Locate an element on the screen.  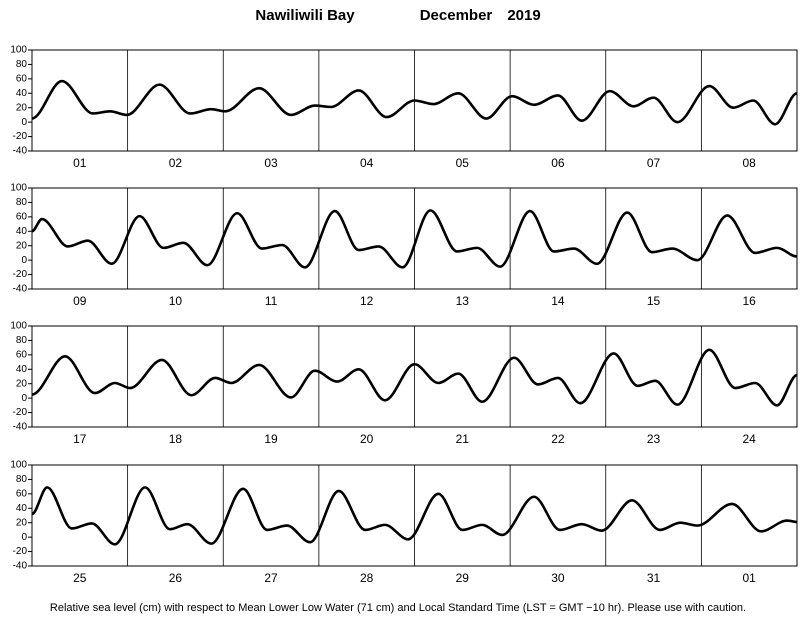
day-label: 19 is located at coordinates (271, 439).